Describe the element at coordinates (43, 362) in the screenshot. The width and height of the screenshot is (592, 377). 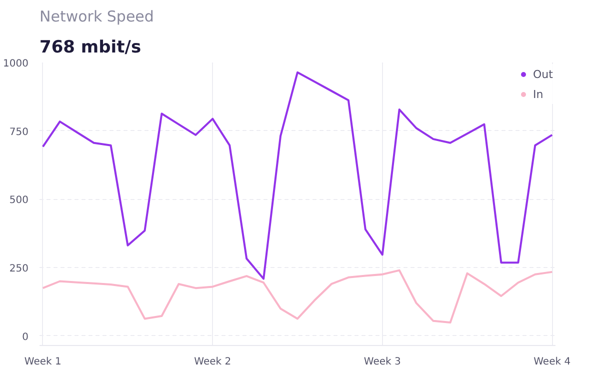
I see `x-tick-label: Week 1` at that location.